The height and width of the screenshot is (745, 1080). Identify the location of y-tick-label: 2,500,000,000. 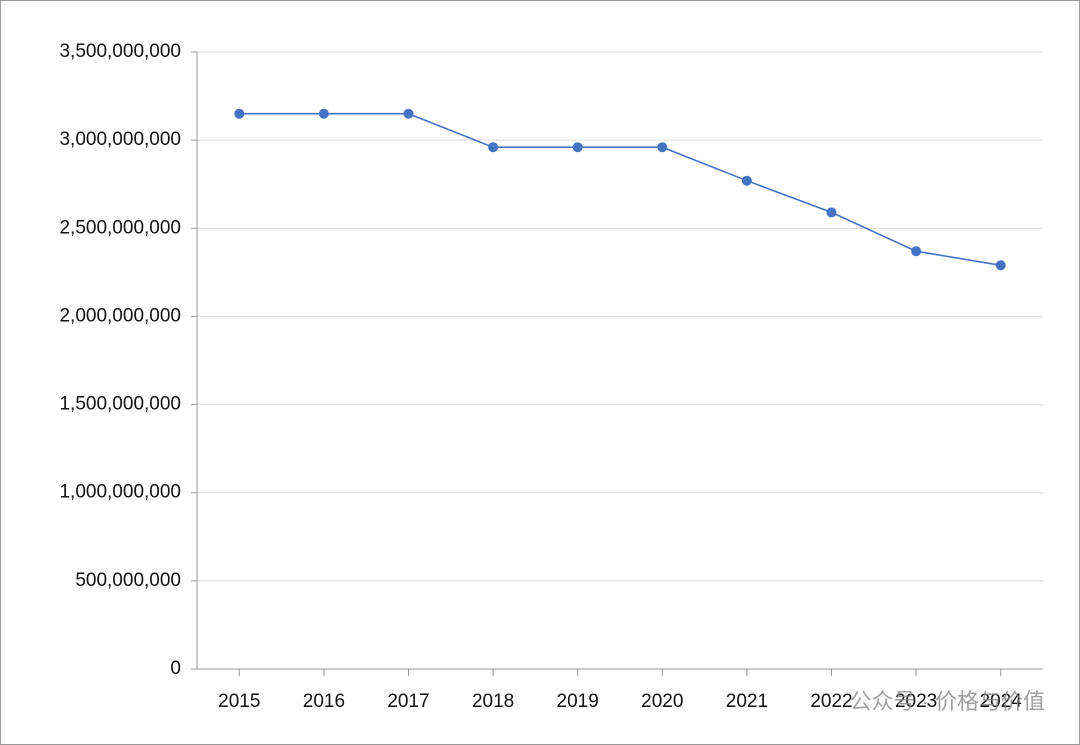
(120, 227).